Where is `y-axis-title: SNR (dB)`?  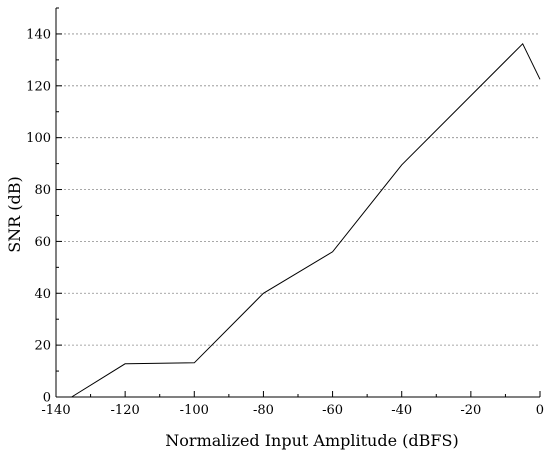
y-axis-title: SNR (dB) is located at coordinates (14, 214).